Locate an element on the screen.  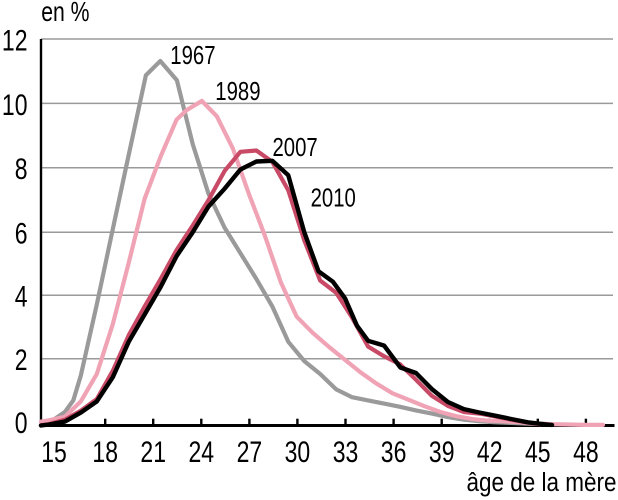
svg-text: âge de la mère is located at coordinates (542, 483).